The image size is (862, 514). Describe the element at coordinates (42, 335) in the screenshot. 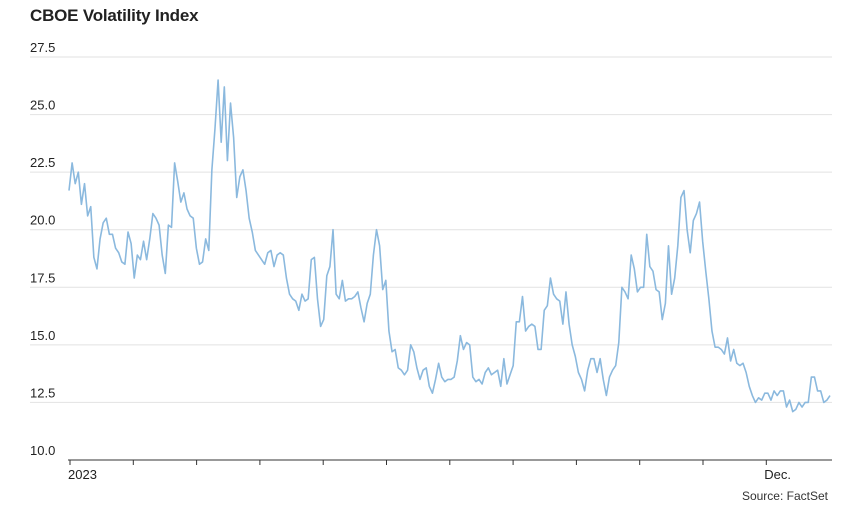

I see `y-tick-label: 15.0` at that location.